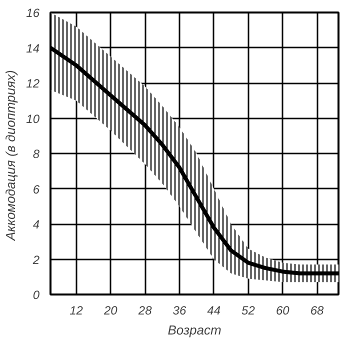 The image size is (350, 340). I want to click on y-tick-label: 4, so click(36, 225).